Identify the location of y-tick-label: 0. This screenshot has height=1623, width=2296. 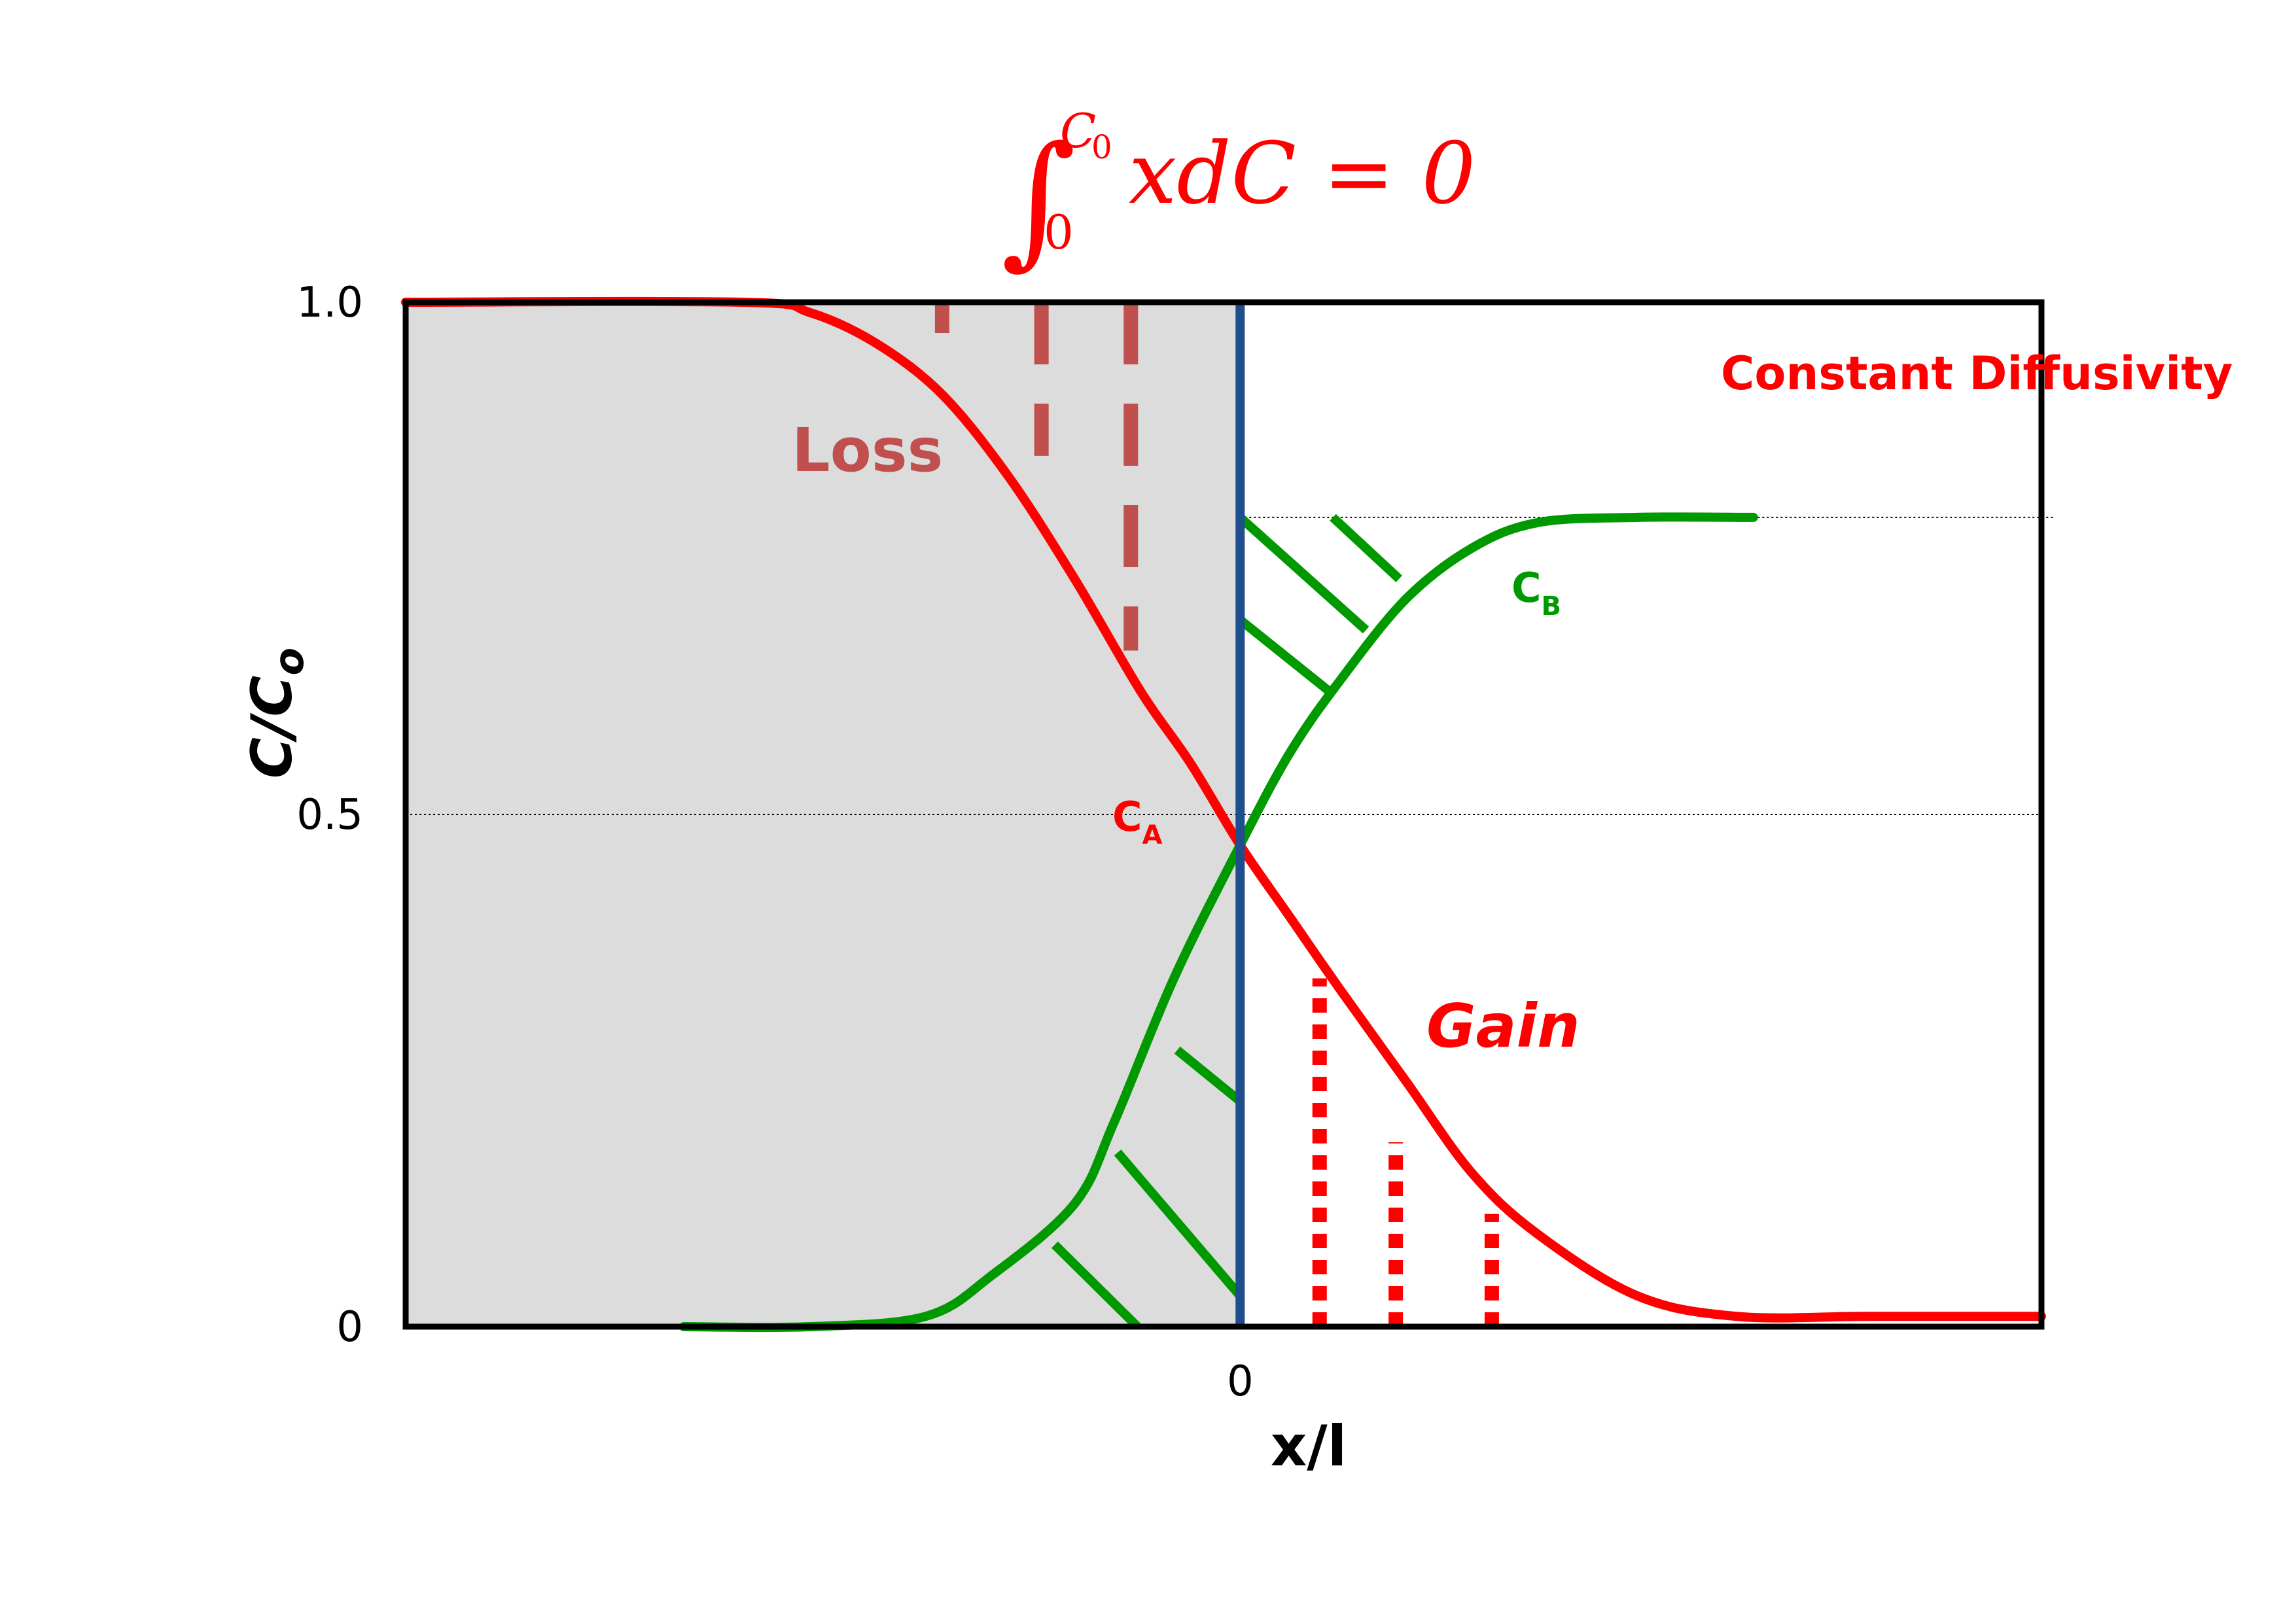
(349, 1328).